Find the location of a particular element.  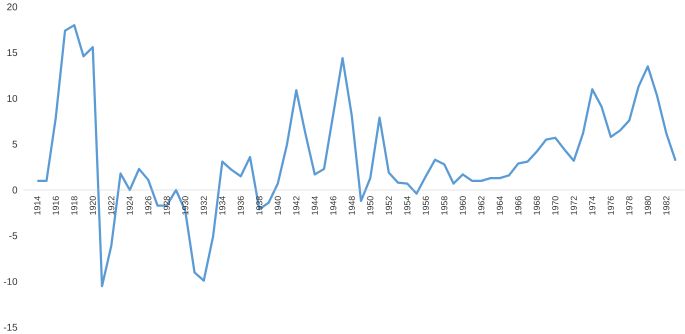

x-tick-label: 1920 is located at coordinates (93, 205).